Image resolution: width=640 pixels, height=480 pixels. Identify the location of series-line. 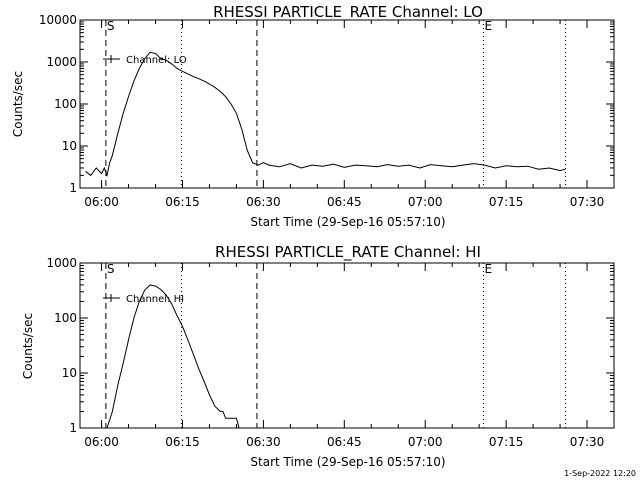
(173, 356).